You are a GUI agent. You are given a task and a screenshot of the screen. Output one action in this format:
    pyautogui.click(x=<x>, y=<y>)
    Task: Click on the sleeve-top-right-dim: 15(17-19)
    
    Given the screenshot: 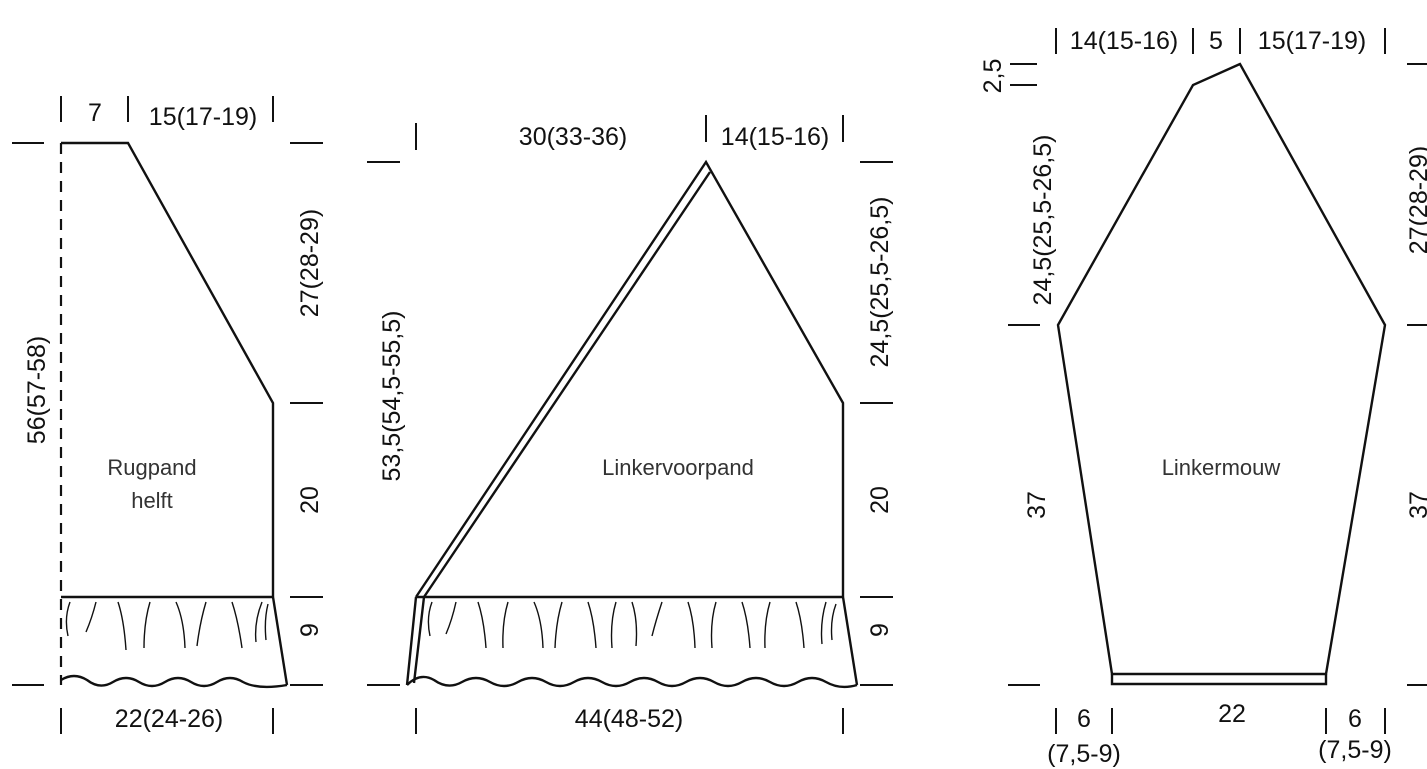 What is the action you would take?
    pyautogui.click(x=1312, y=41)
    